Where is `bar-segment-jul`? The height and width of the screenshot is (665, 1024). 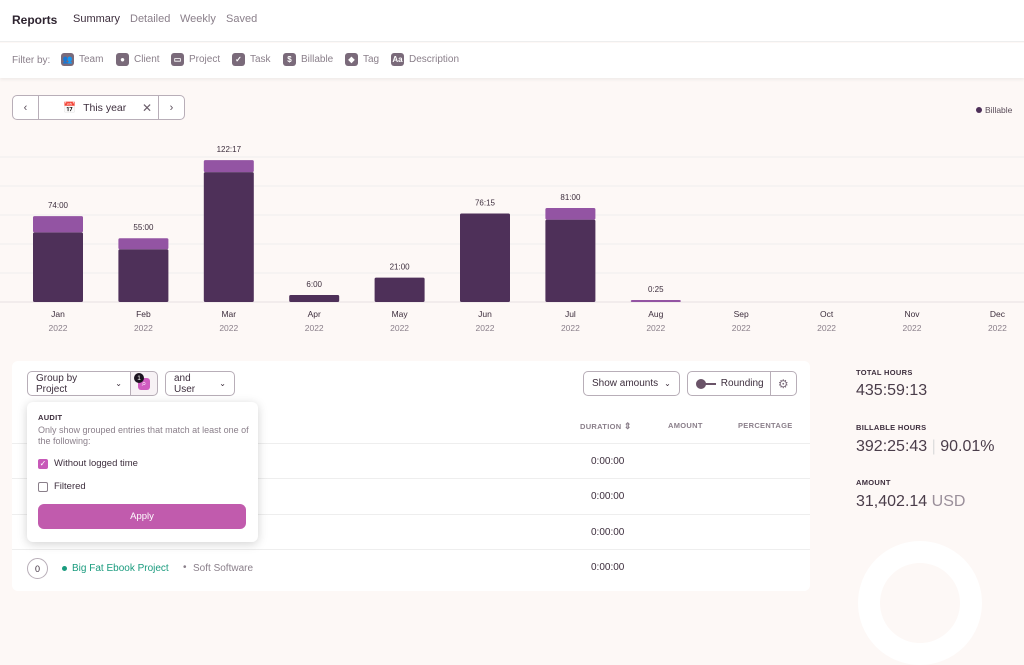
bar-segment-jul is located at coordinates (570, 260).